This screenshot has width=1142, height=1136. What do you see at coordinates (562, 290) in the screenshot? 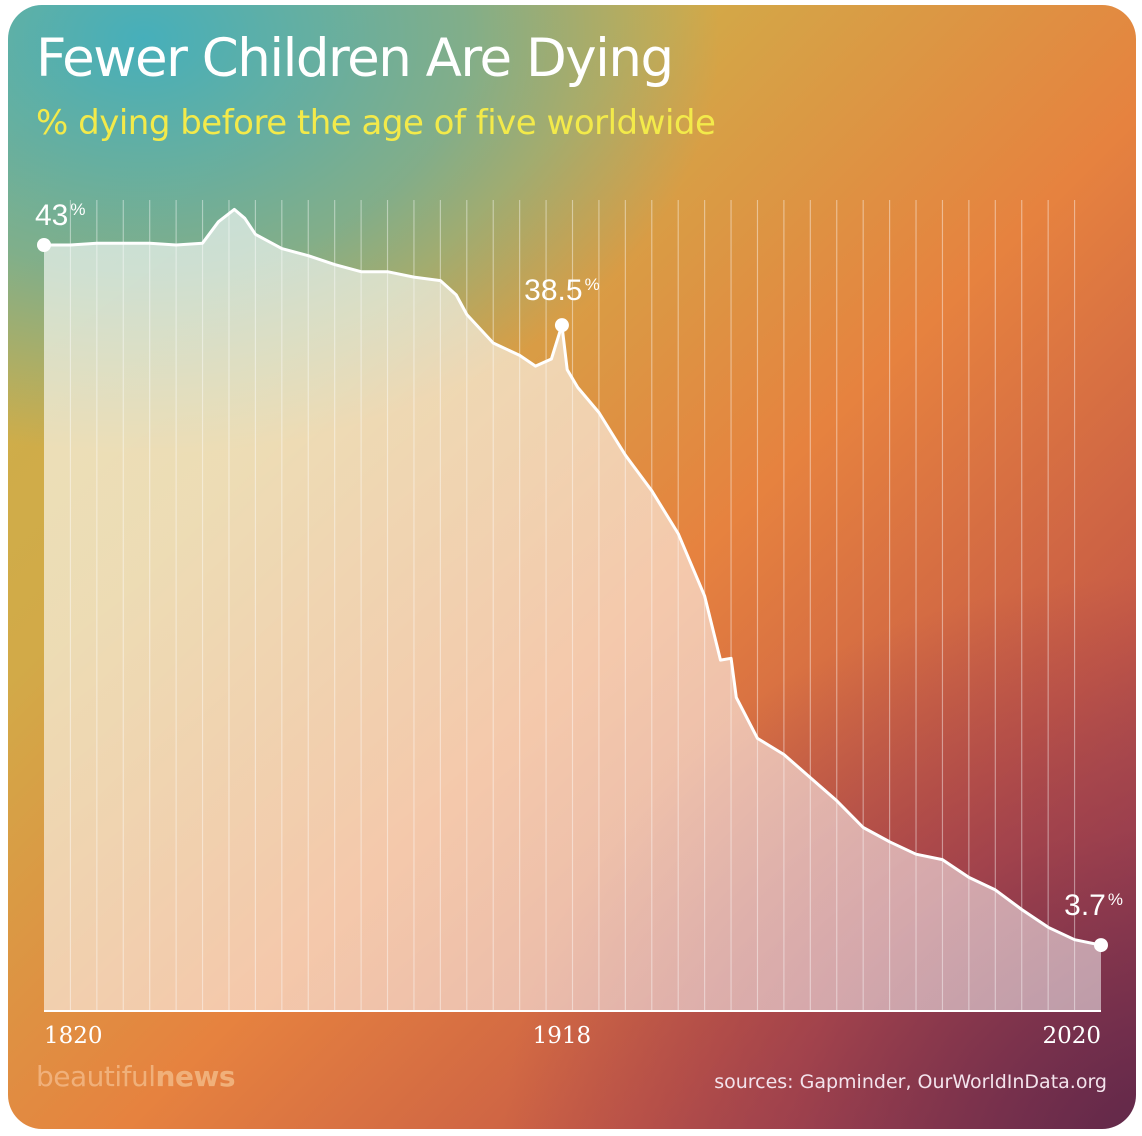
I see `data-label: 38.5%` at bounding box center [562, 290].